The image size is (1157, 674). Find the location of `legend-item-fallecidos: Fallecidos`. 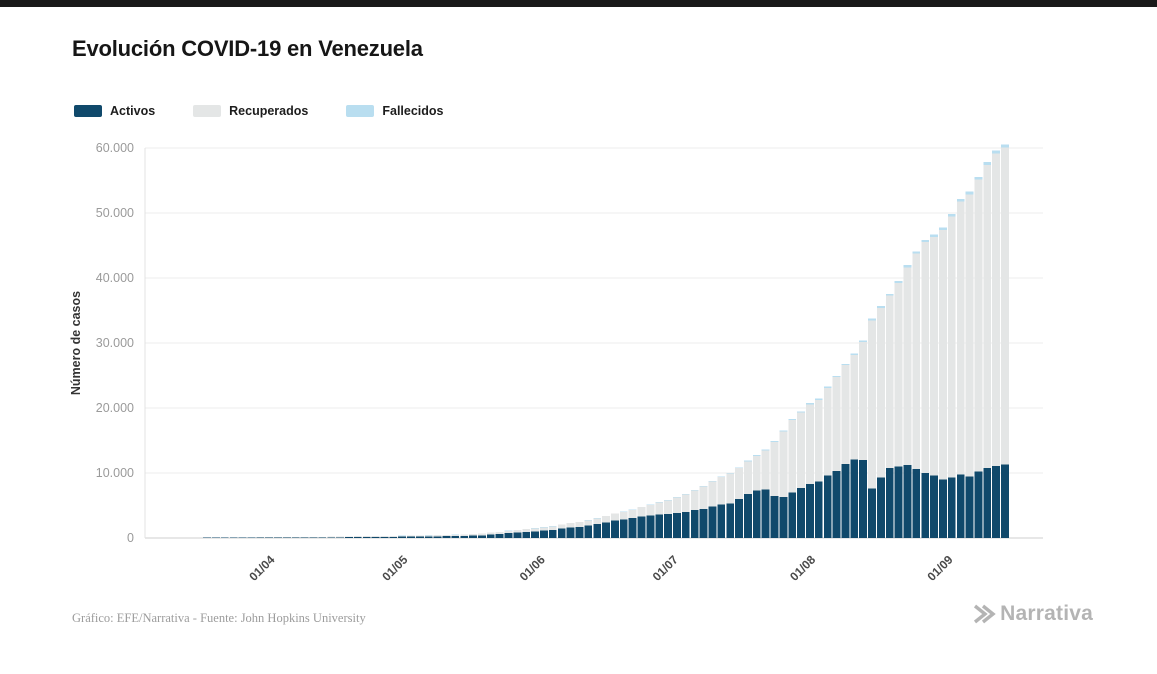

legend-item-fallecidos: Fallecidos is located at coordinates (395, 111).